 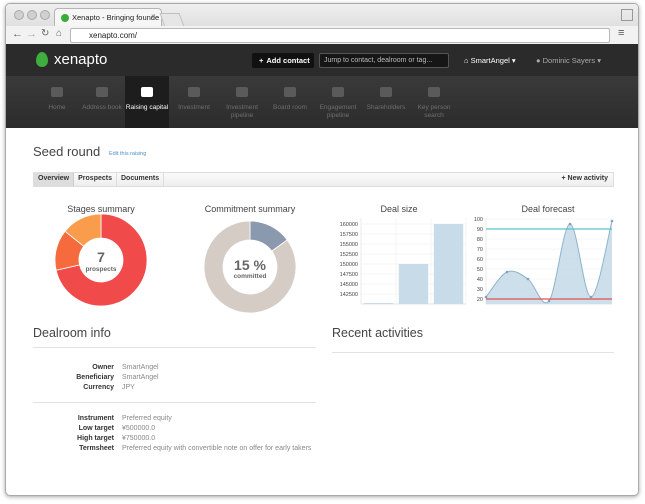 What do you see at coordinates (153, 16) in the screenshot?
I see `tab-close: ×` at bounding box center [153, 16].